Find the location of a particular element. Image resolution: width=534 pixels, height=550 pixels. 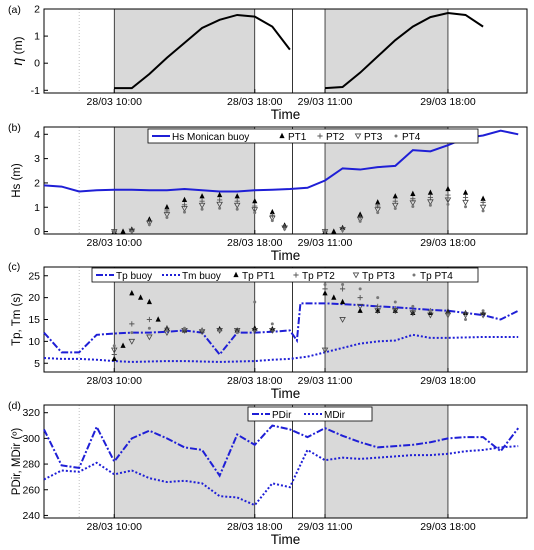

series-tp-buoy is located at coordinates (281, 329).